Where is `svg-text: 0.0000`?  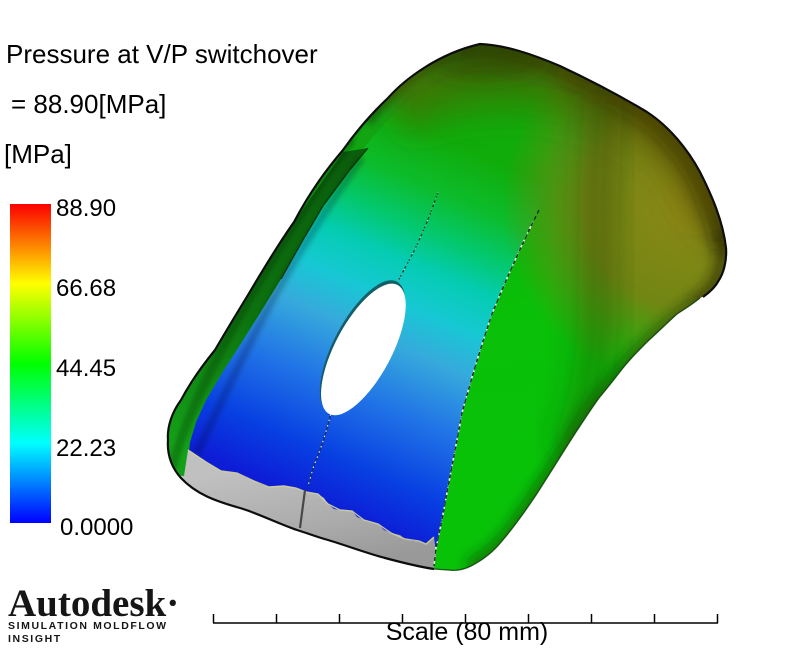
svg-text: 0.0000 is located at coordinates (96, 527).